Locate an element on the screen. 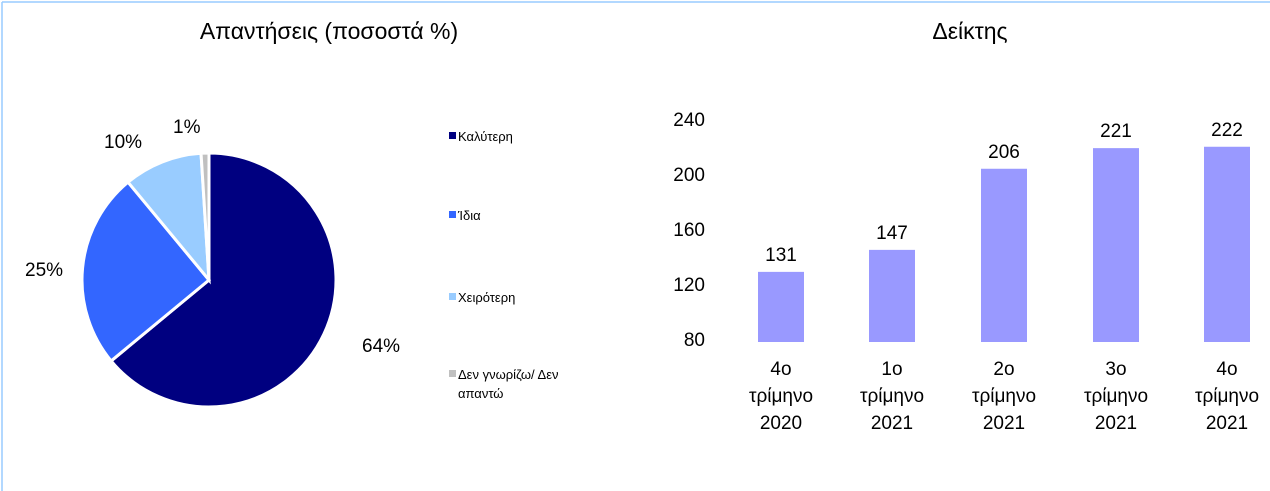  x-tick-label: 1ο τρίμηνο 2021 is located at coordinates (892, 396).